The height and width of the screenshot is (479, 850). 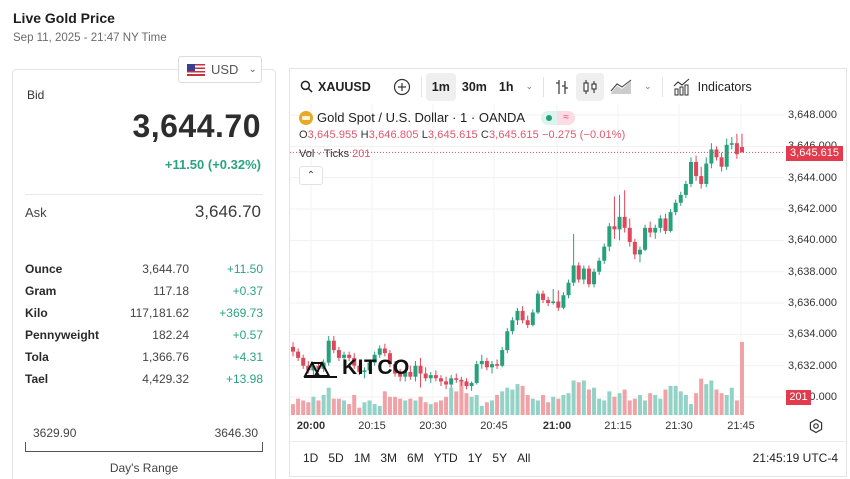 I want to click on divider, so click(x=144, y=194).